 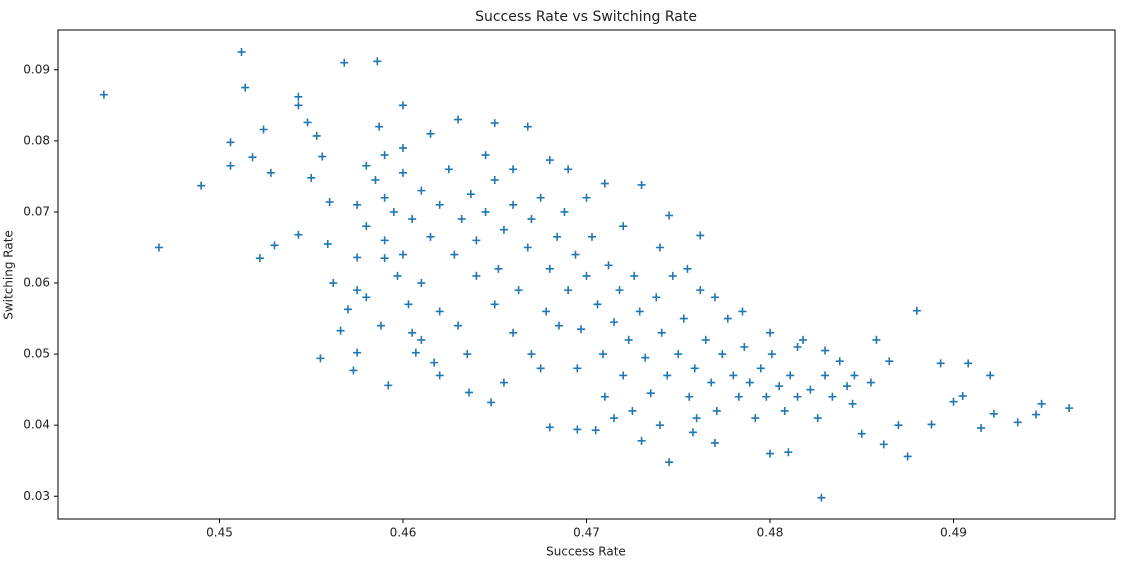 I want to click on y-tick-label: 0.04, so click(x=36, y=425).